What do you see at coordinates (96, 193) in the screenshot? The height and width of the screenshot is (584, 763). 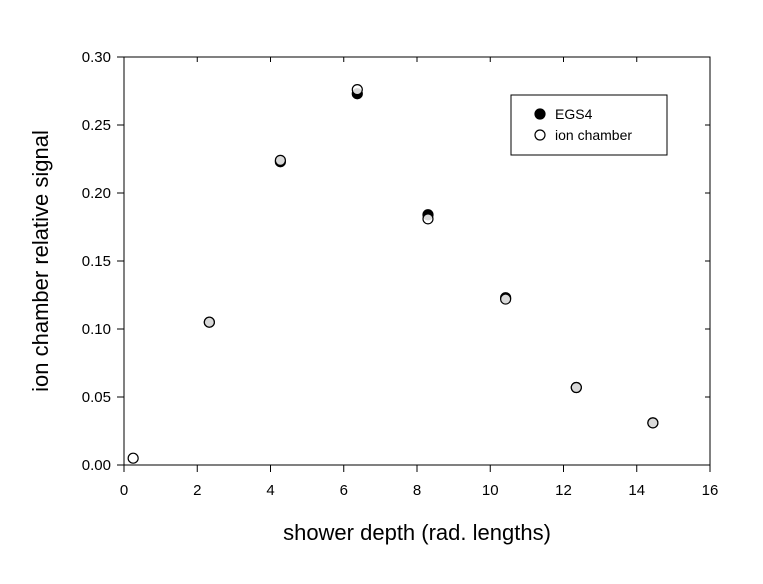 I see `y-tick-label: 0.20` at bounding box center [96, 193].